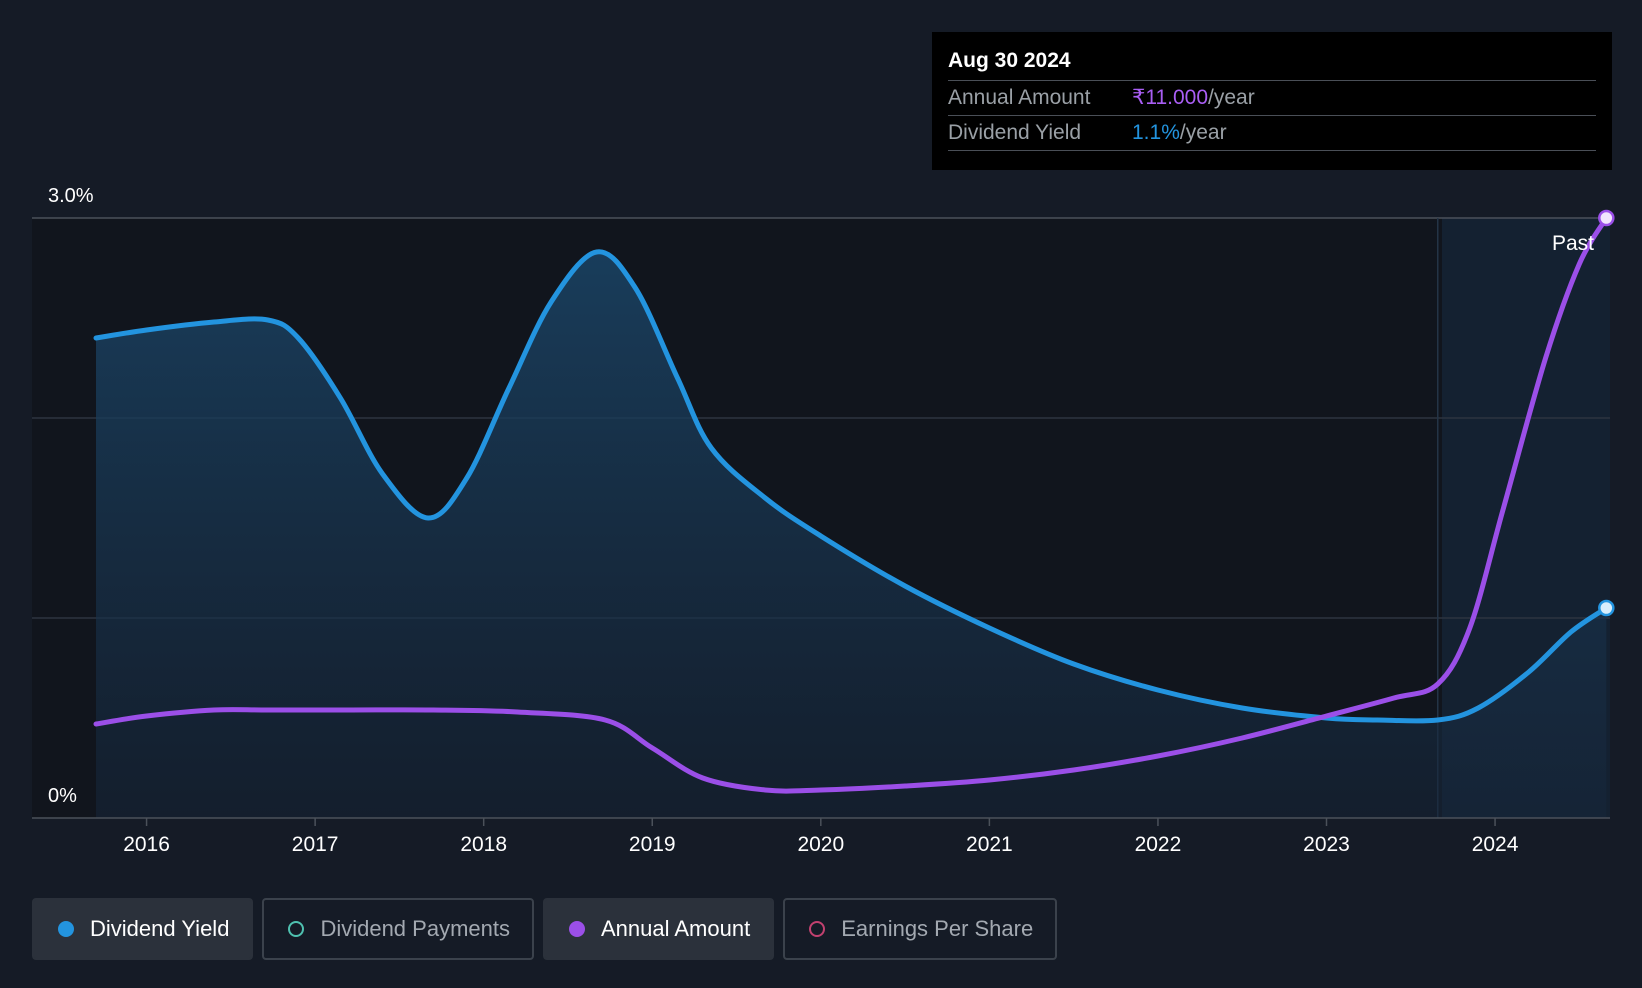 This screenshot has width=1642, height=988. I want to click on legend-dividend-payments: Dividend Payments, so click(398, 929).